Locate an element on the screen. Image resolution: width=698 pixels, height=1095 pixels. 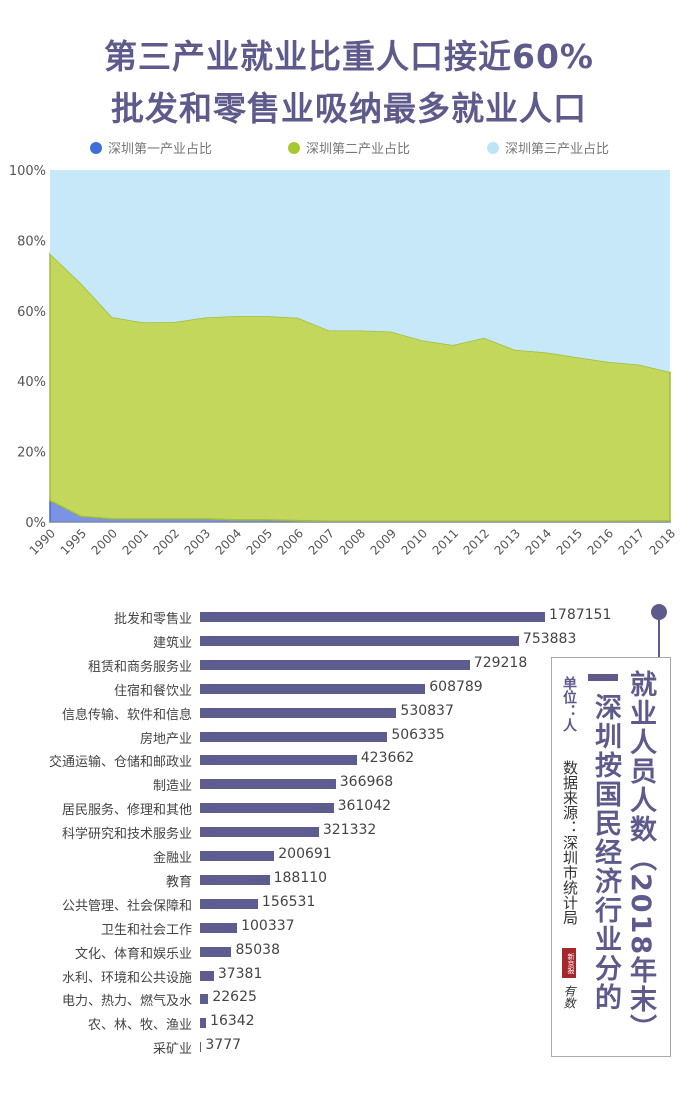
x-tick-label: 2012 is located at coordinates (476, 541).